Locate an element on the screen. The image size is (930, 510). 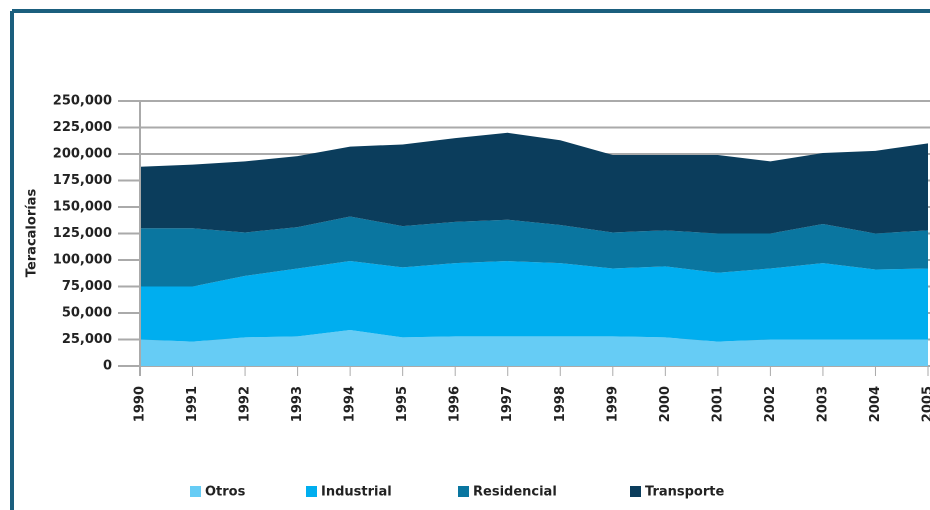
y-tick-label: 75,000 is located at coordinates (87, 286).